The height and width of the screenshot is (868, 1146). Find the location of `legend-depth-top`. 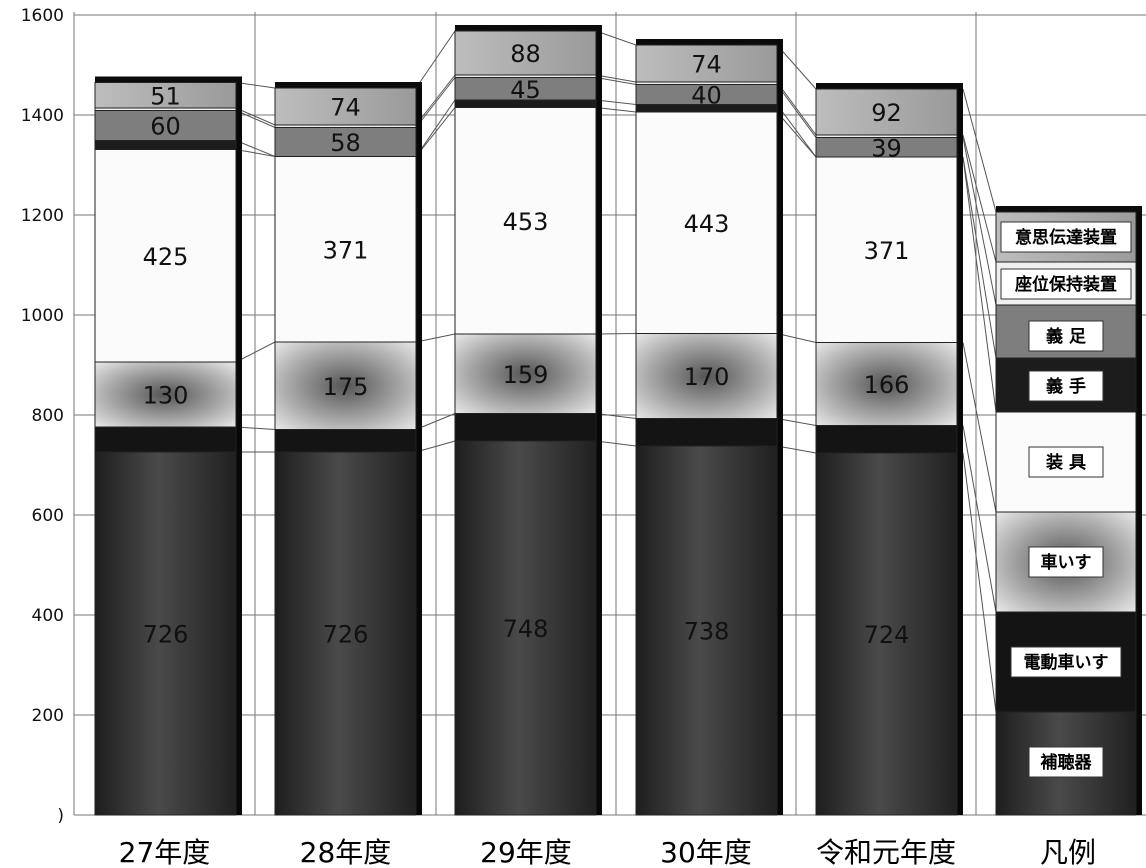

legend-depth-top is located at coordinates (1069, 209).